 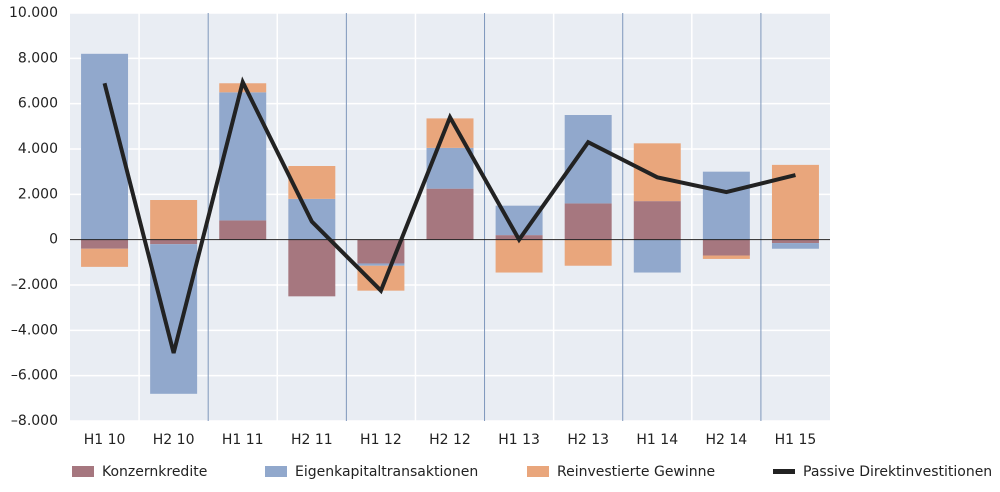 What do you see at coordinates (38, 104) in the screenshot?
I see `y-tick-label: 6.000` at bounding box center [38, 104].